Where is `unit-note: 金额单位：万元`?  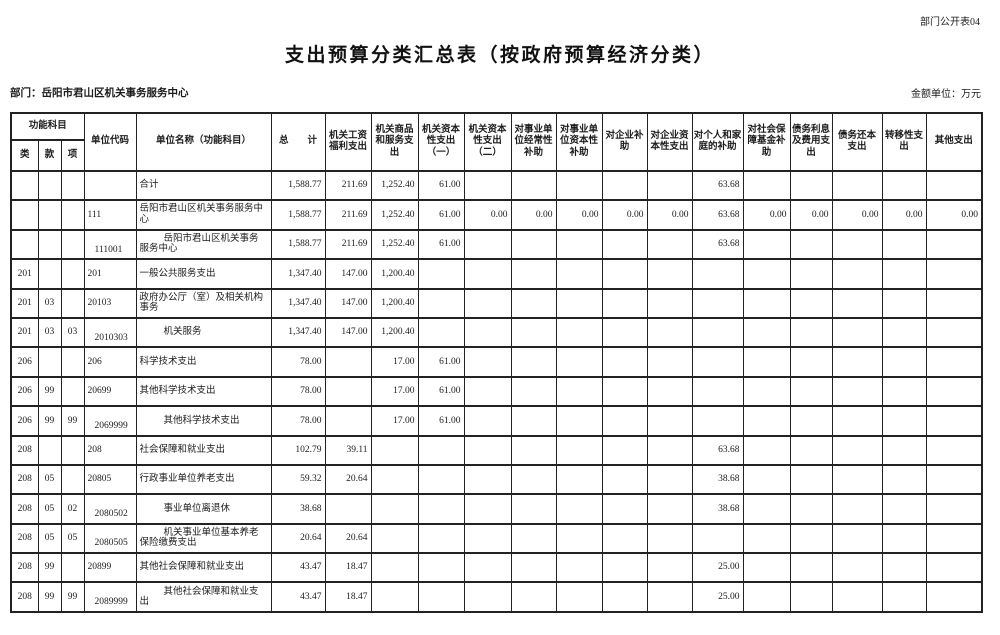 unit-note: 金额单位：万元 is located at coordinates (946, 94).